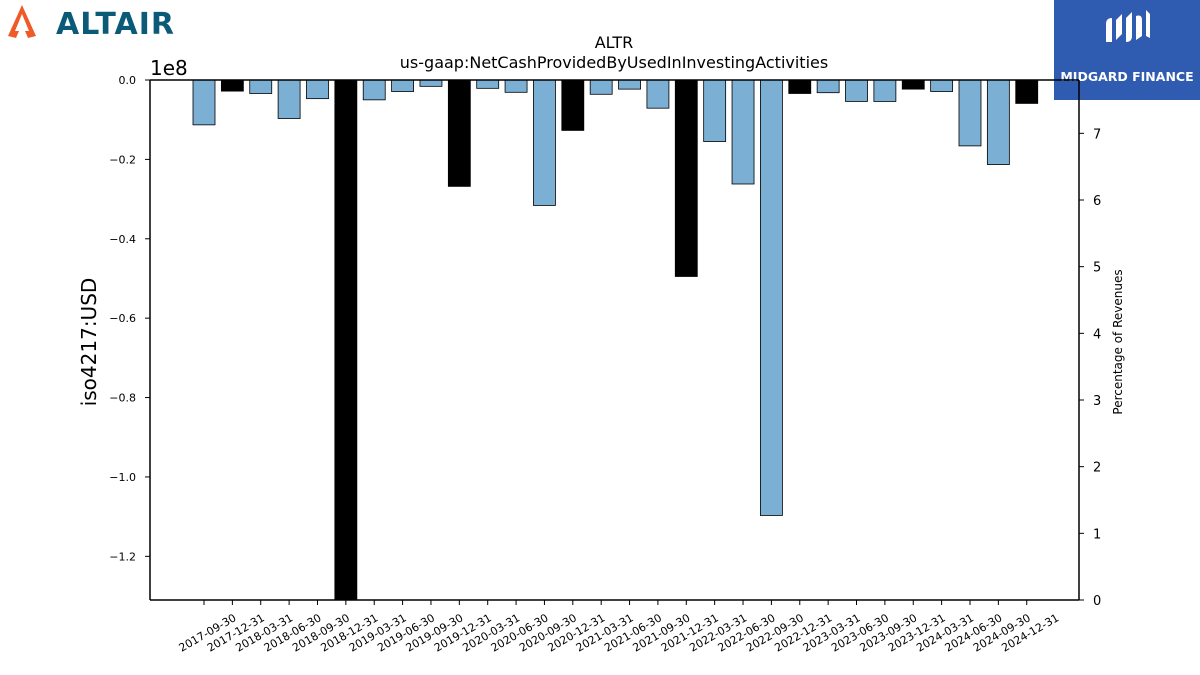 This screenshot has width=1200, height=675. I want to click on y-axis-label: iso4217:USD, so click(89, 342).